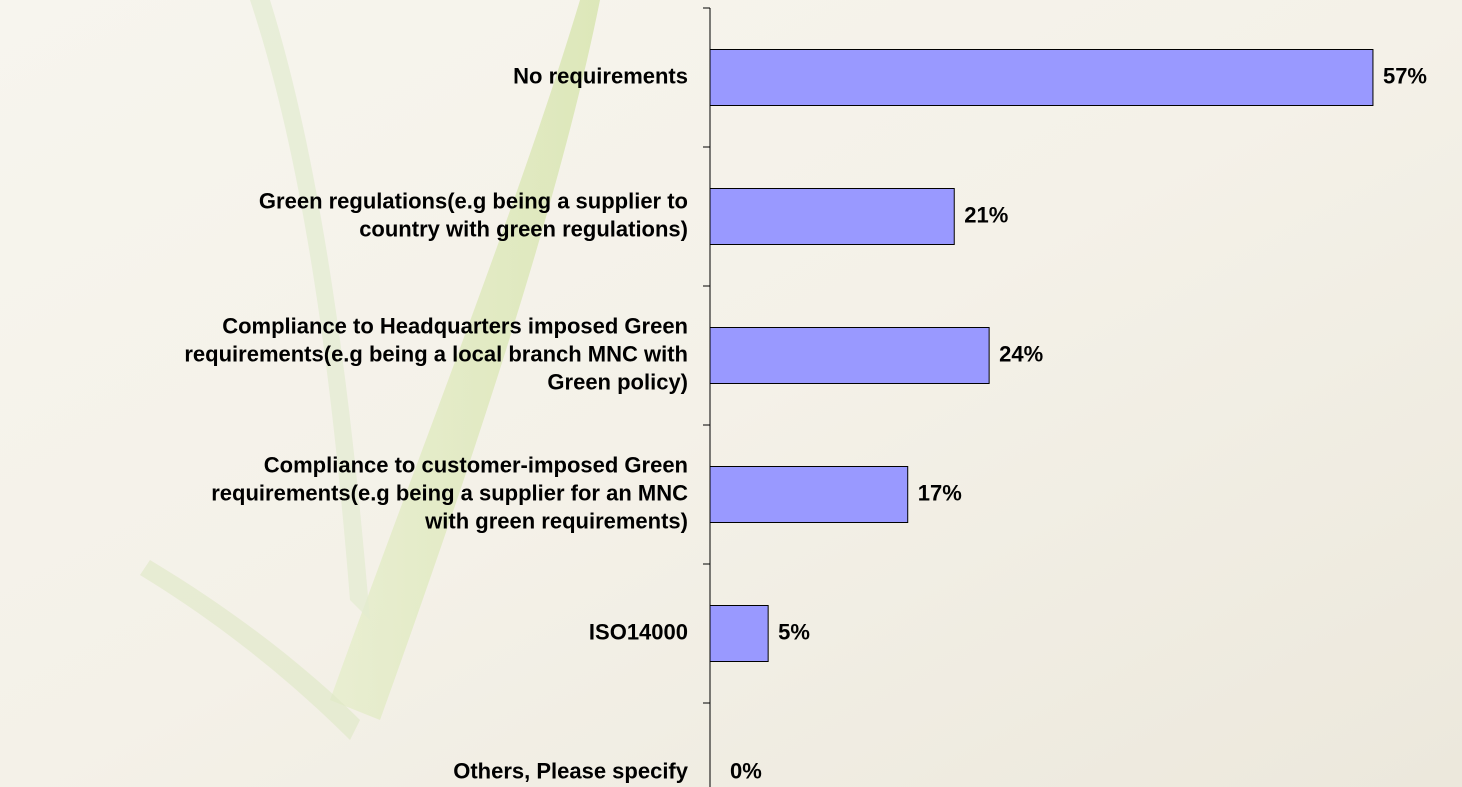 This screenshot has width=1462, height=787. What do you see at coordinates (746, 770) in the screenshot?
I see `value-label: 0%` at bounding box center [746, 770].